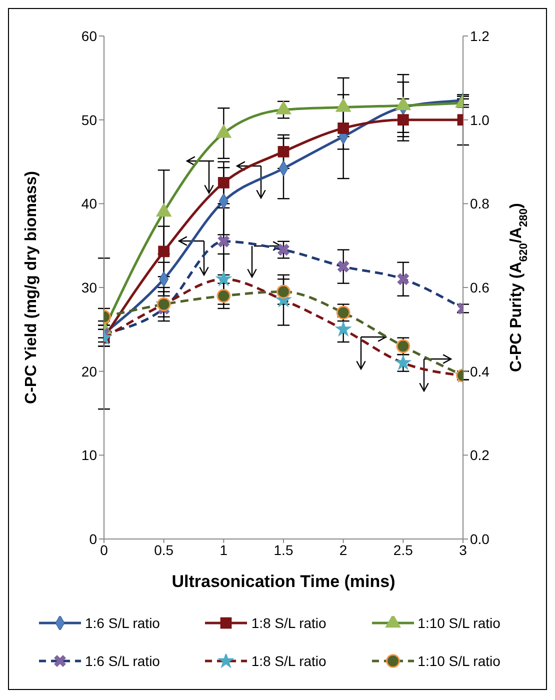 Image resolution: width=555 pixels, height=700 pixels. What do you see at coordinates (480, 36) in the screenshot?
I see `y2-tick-label: 1.2` at bounding box center [480, 36].